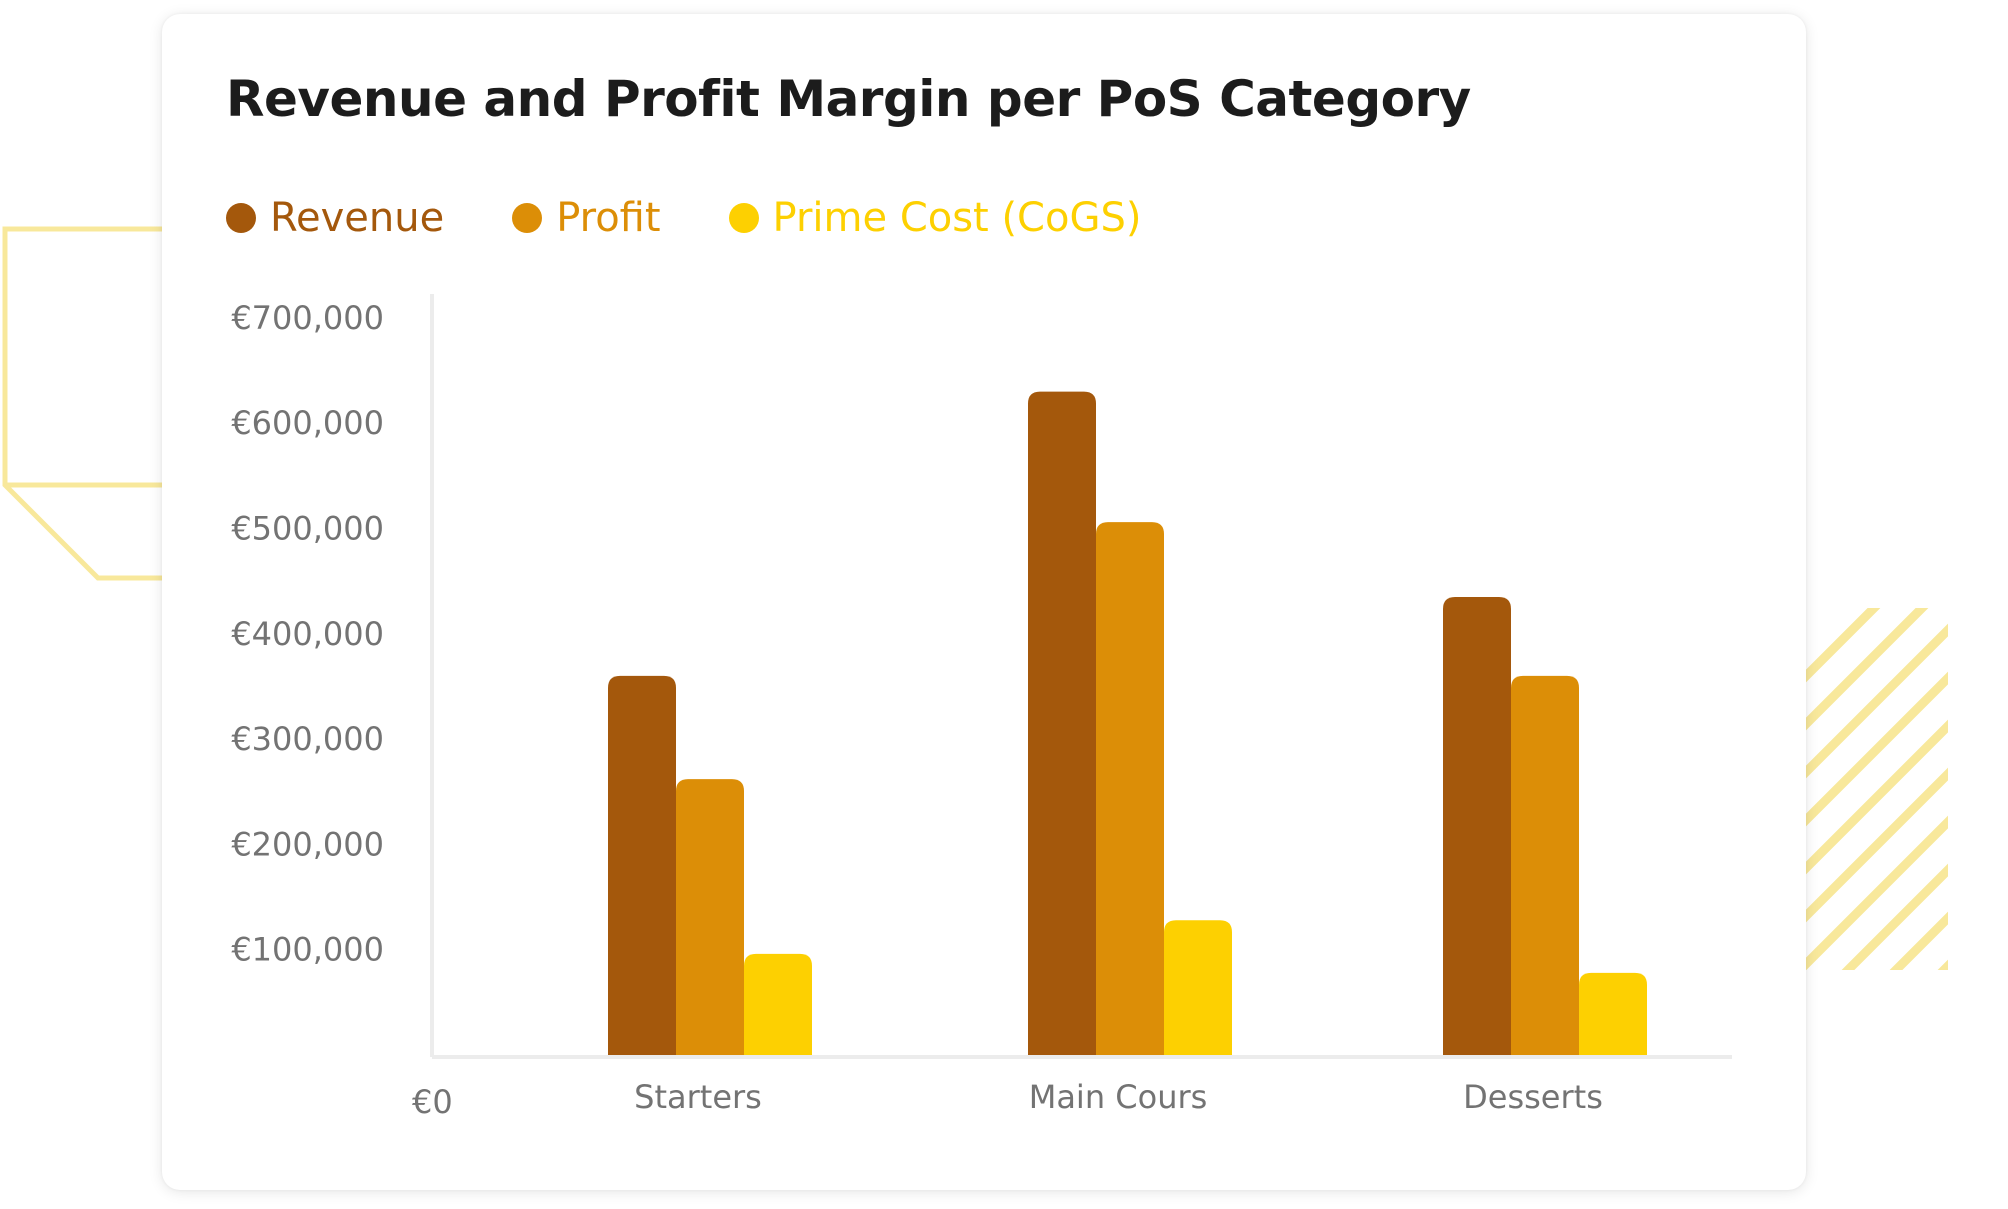  I want to click on chart-legend: Revenue Profit Prime Cost (CoGS), so click(717, 218).